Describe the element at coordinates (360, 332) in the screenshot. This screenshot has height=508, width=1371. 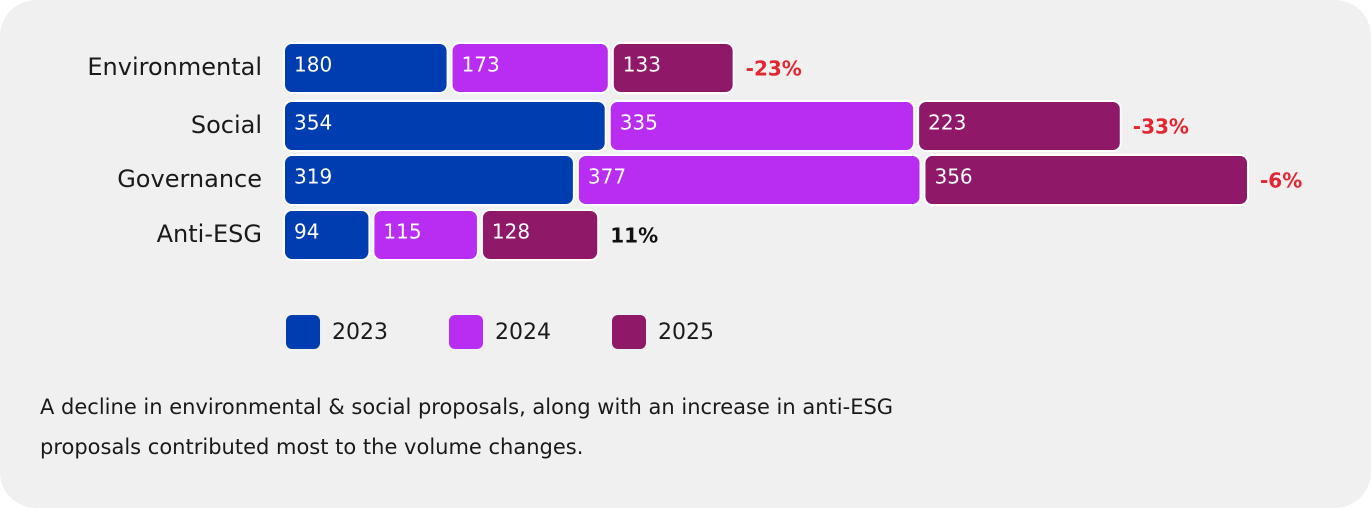
I see `legend-label: 2023` at that location.